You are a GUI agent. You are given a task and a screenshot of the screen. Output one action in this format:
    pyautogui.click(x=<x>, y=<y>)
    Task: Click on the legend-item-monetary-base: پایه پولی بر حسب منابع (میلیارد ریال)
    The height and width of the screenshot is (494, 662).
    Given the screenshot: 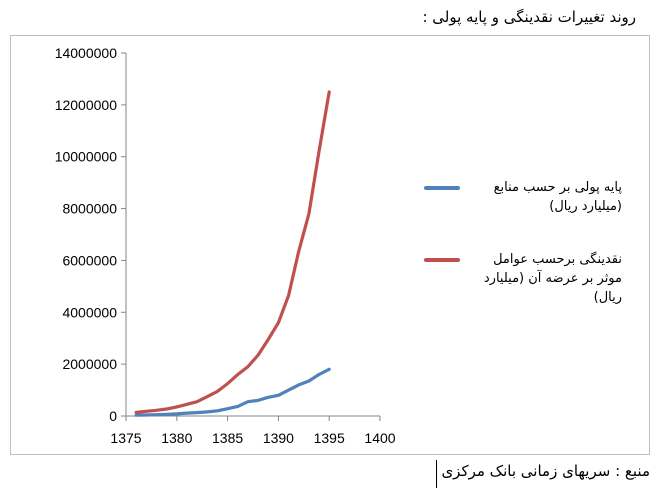 What is the action you would take?
    pyautogui.click(x=524, y=197)
    